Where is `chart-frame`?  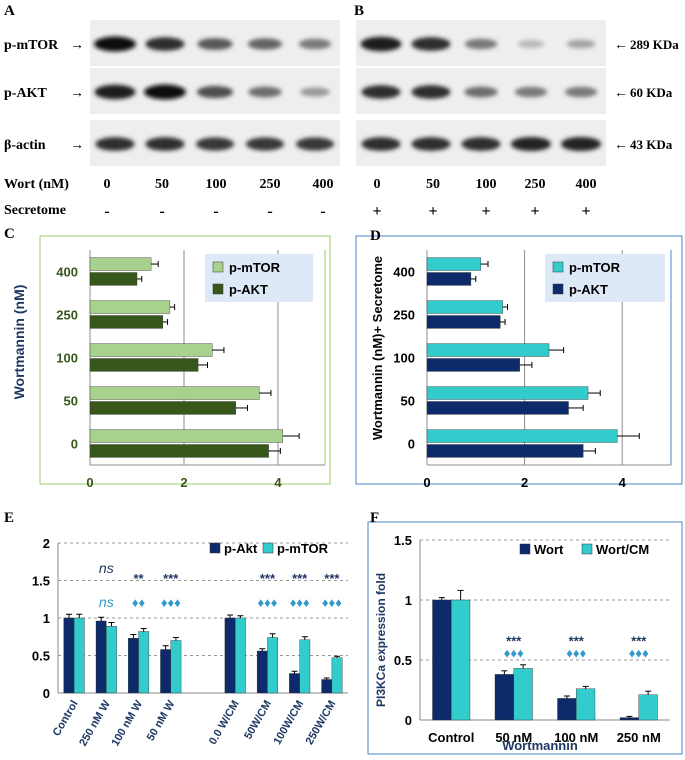 chart-frame is located at coordinates (185, 360).